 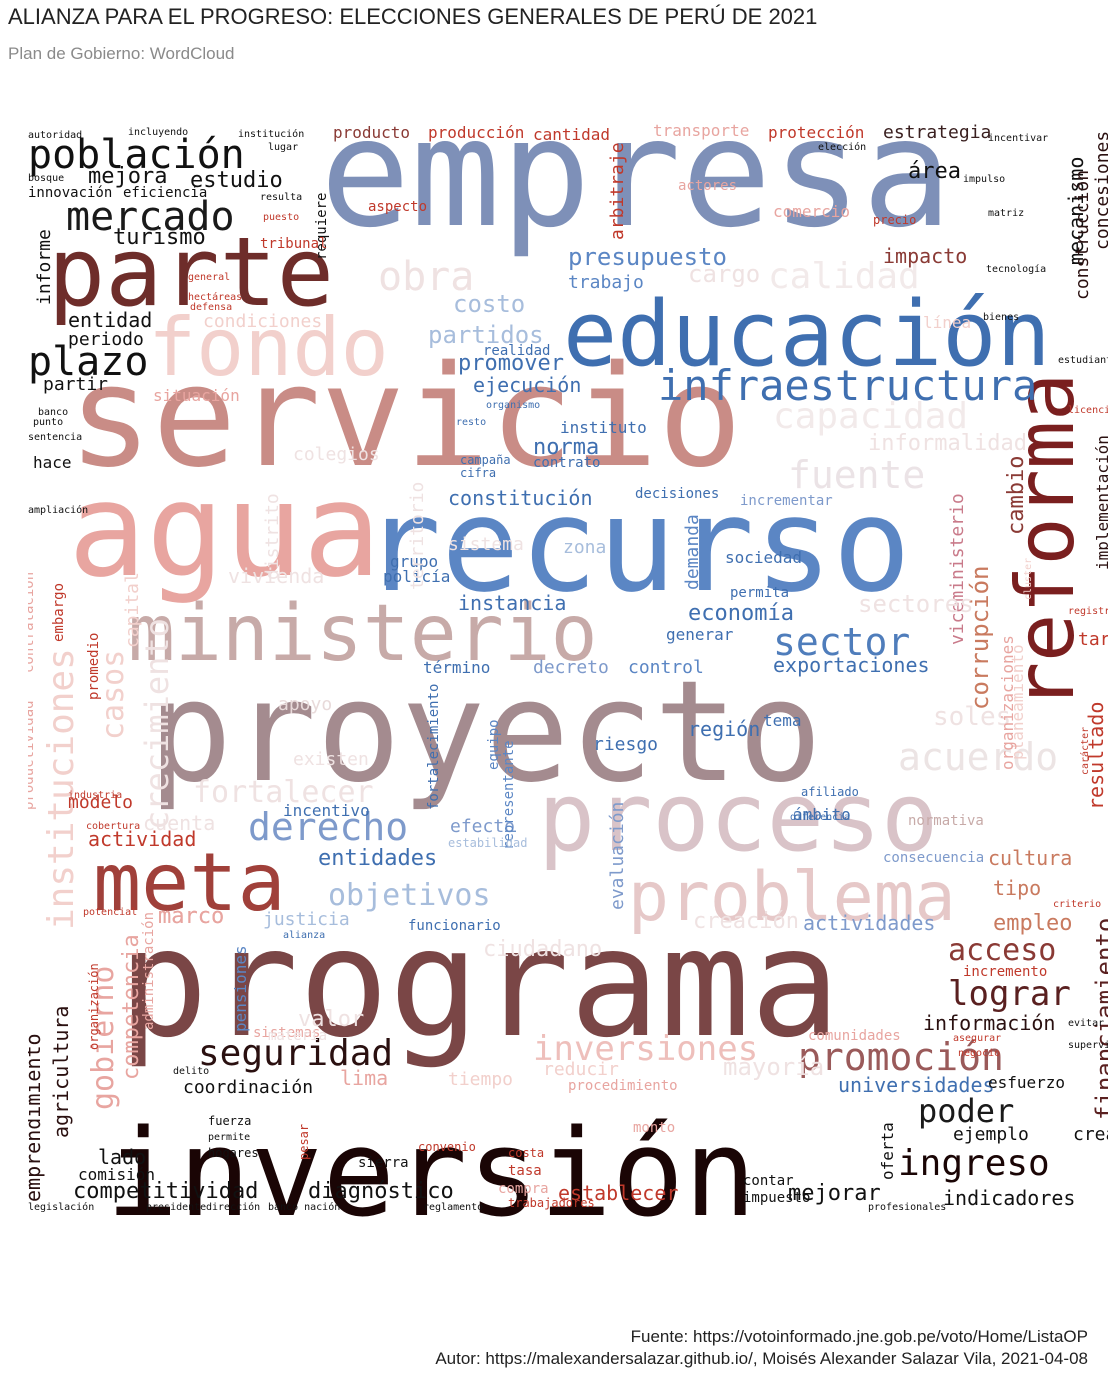 I want to click on cloud-word: reglamento, so click(x=453, y=1207).